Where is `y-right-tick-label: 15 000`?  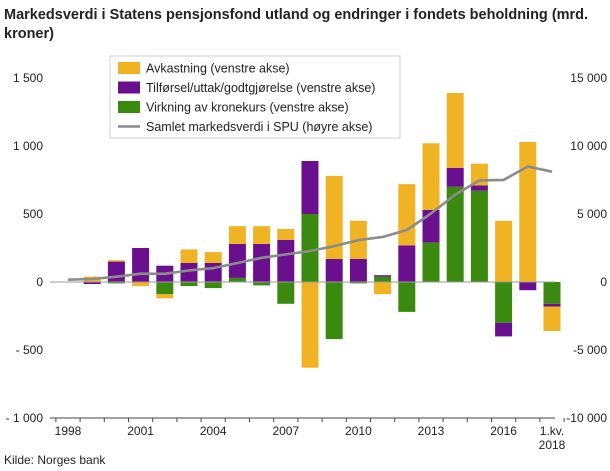 y-right-tick-label: 15 000 is located at coordinates (588, 78).